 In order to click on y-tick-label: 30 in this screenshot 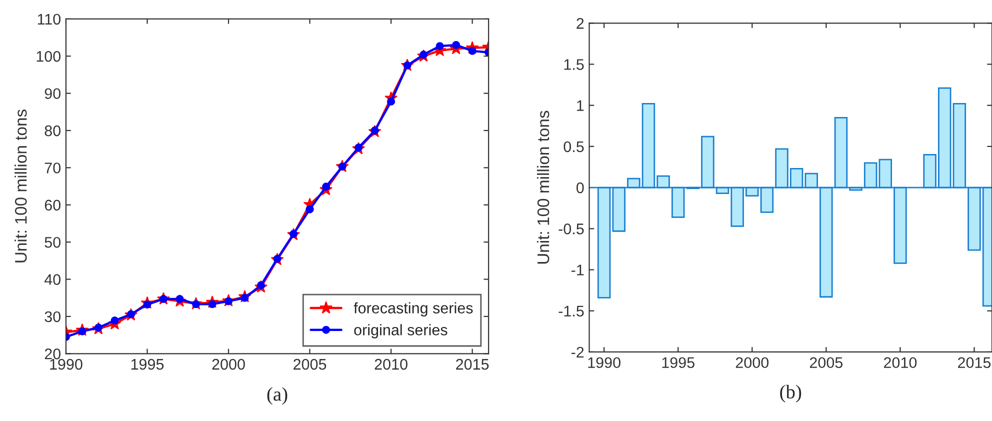, I will do `click(52, 316)`.